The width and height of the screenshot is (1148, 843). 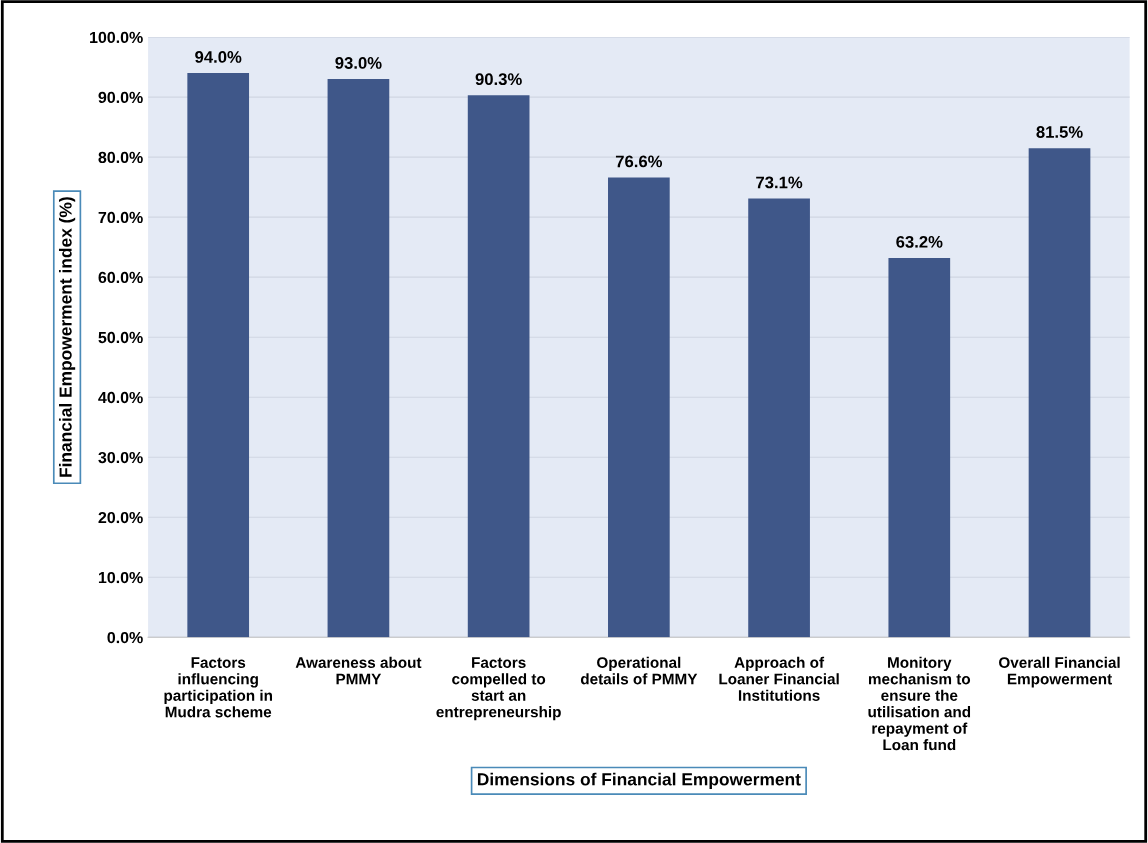 What do you see at coordinates (358, 63) in the screenshot?
I see `data-label: 93.0%` at bounding box center [358, 63].